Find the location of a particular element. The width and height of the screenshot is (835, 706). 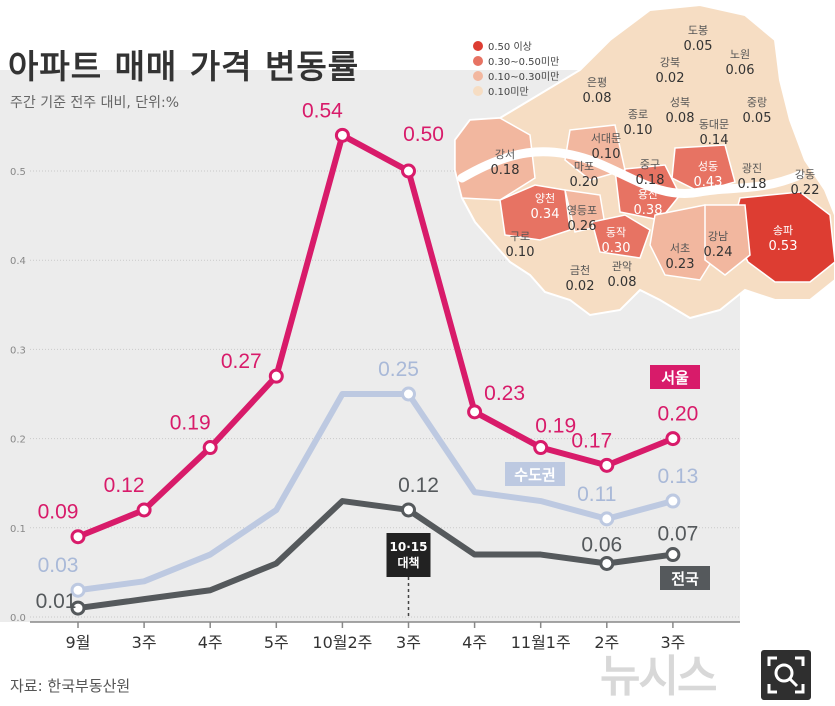

seoul-value-label: 0.09 is located at coordinates (58, 512).